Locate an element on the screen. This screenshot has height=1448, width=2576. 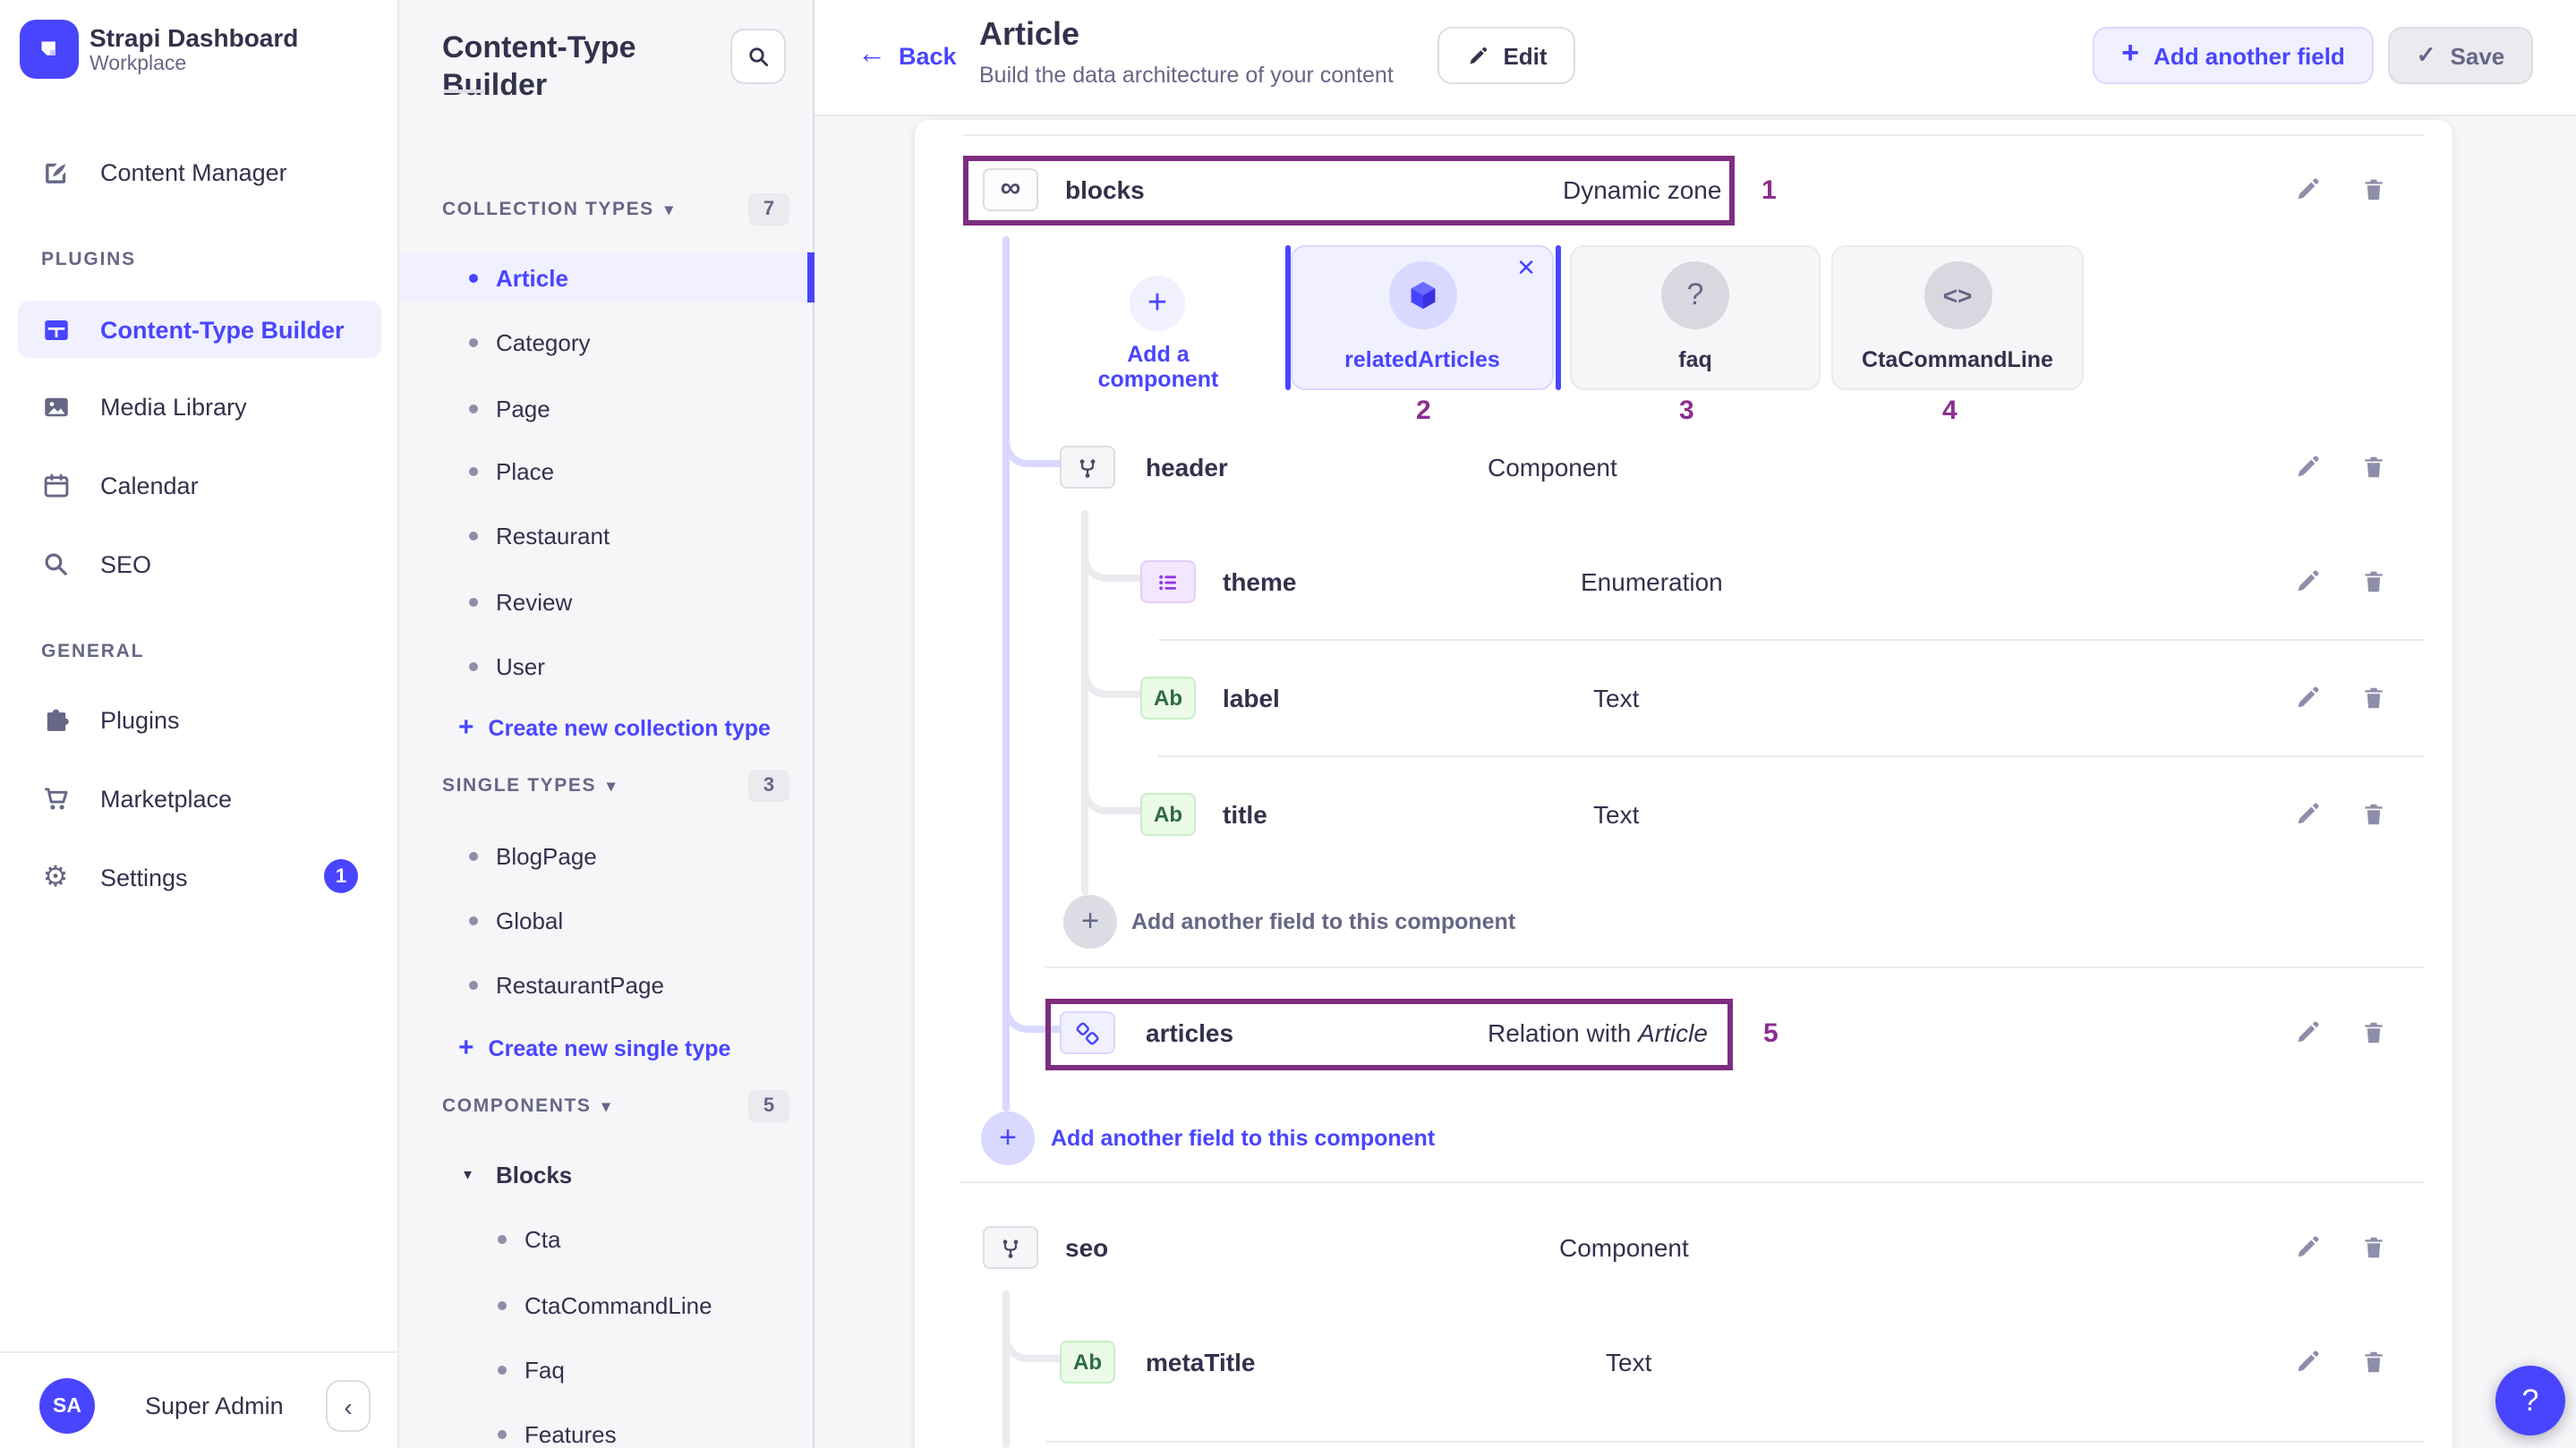
field-name: metaTitle is located at coordinates (1201, 1362).